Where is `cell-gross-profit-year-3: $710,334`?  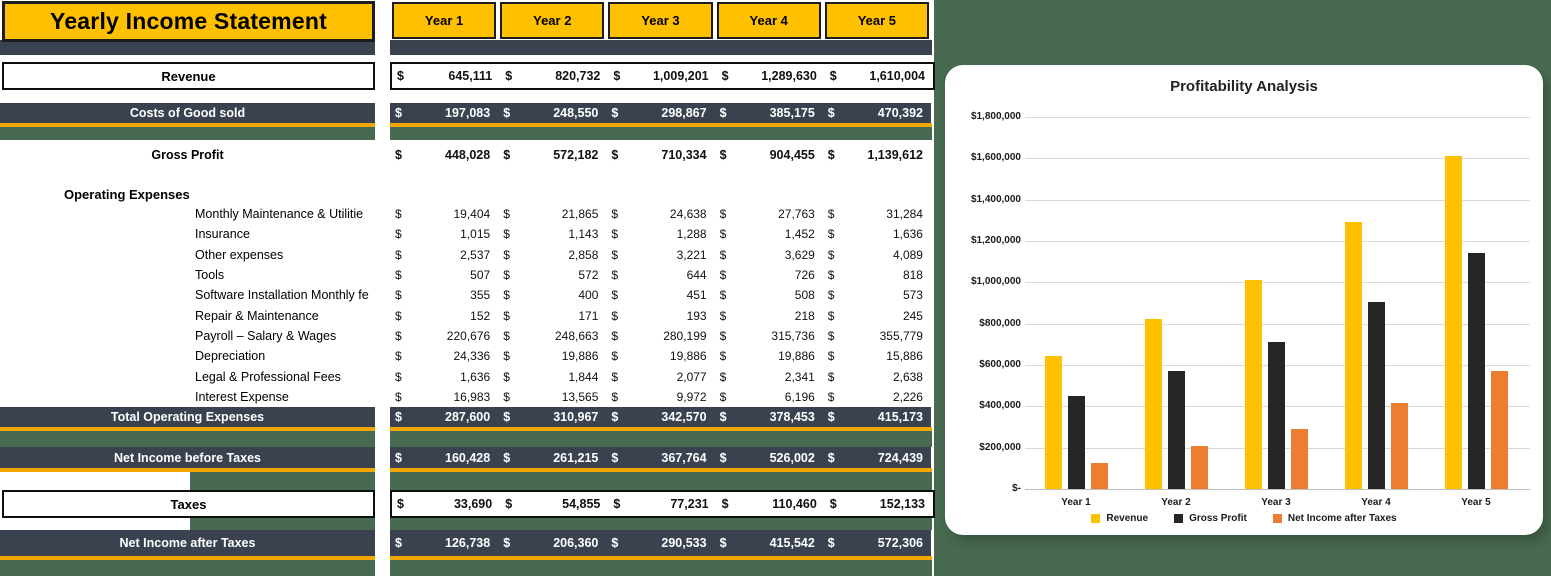 cell-gross-profit-year-3: $710,334 is located at coordinates (660, 155).